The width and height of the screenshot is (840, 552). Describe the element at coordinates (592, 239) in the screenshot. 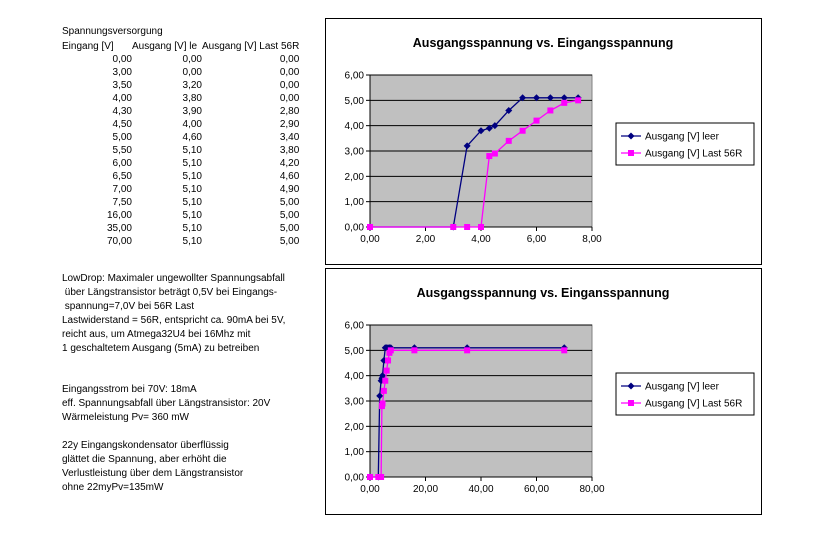

I see `x-tick-label: 8,00` at that location.